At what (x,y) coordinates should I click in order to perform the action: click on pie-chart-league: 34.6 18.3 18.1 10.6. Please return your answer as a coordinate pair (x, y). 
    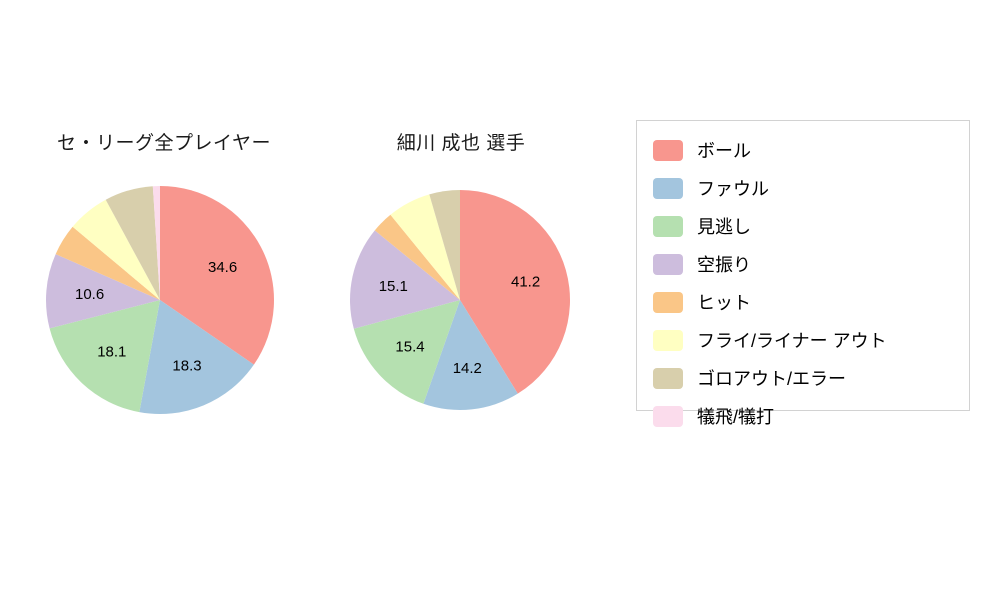
    Looking at the image, I should click on (159, 299).